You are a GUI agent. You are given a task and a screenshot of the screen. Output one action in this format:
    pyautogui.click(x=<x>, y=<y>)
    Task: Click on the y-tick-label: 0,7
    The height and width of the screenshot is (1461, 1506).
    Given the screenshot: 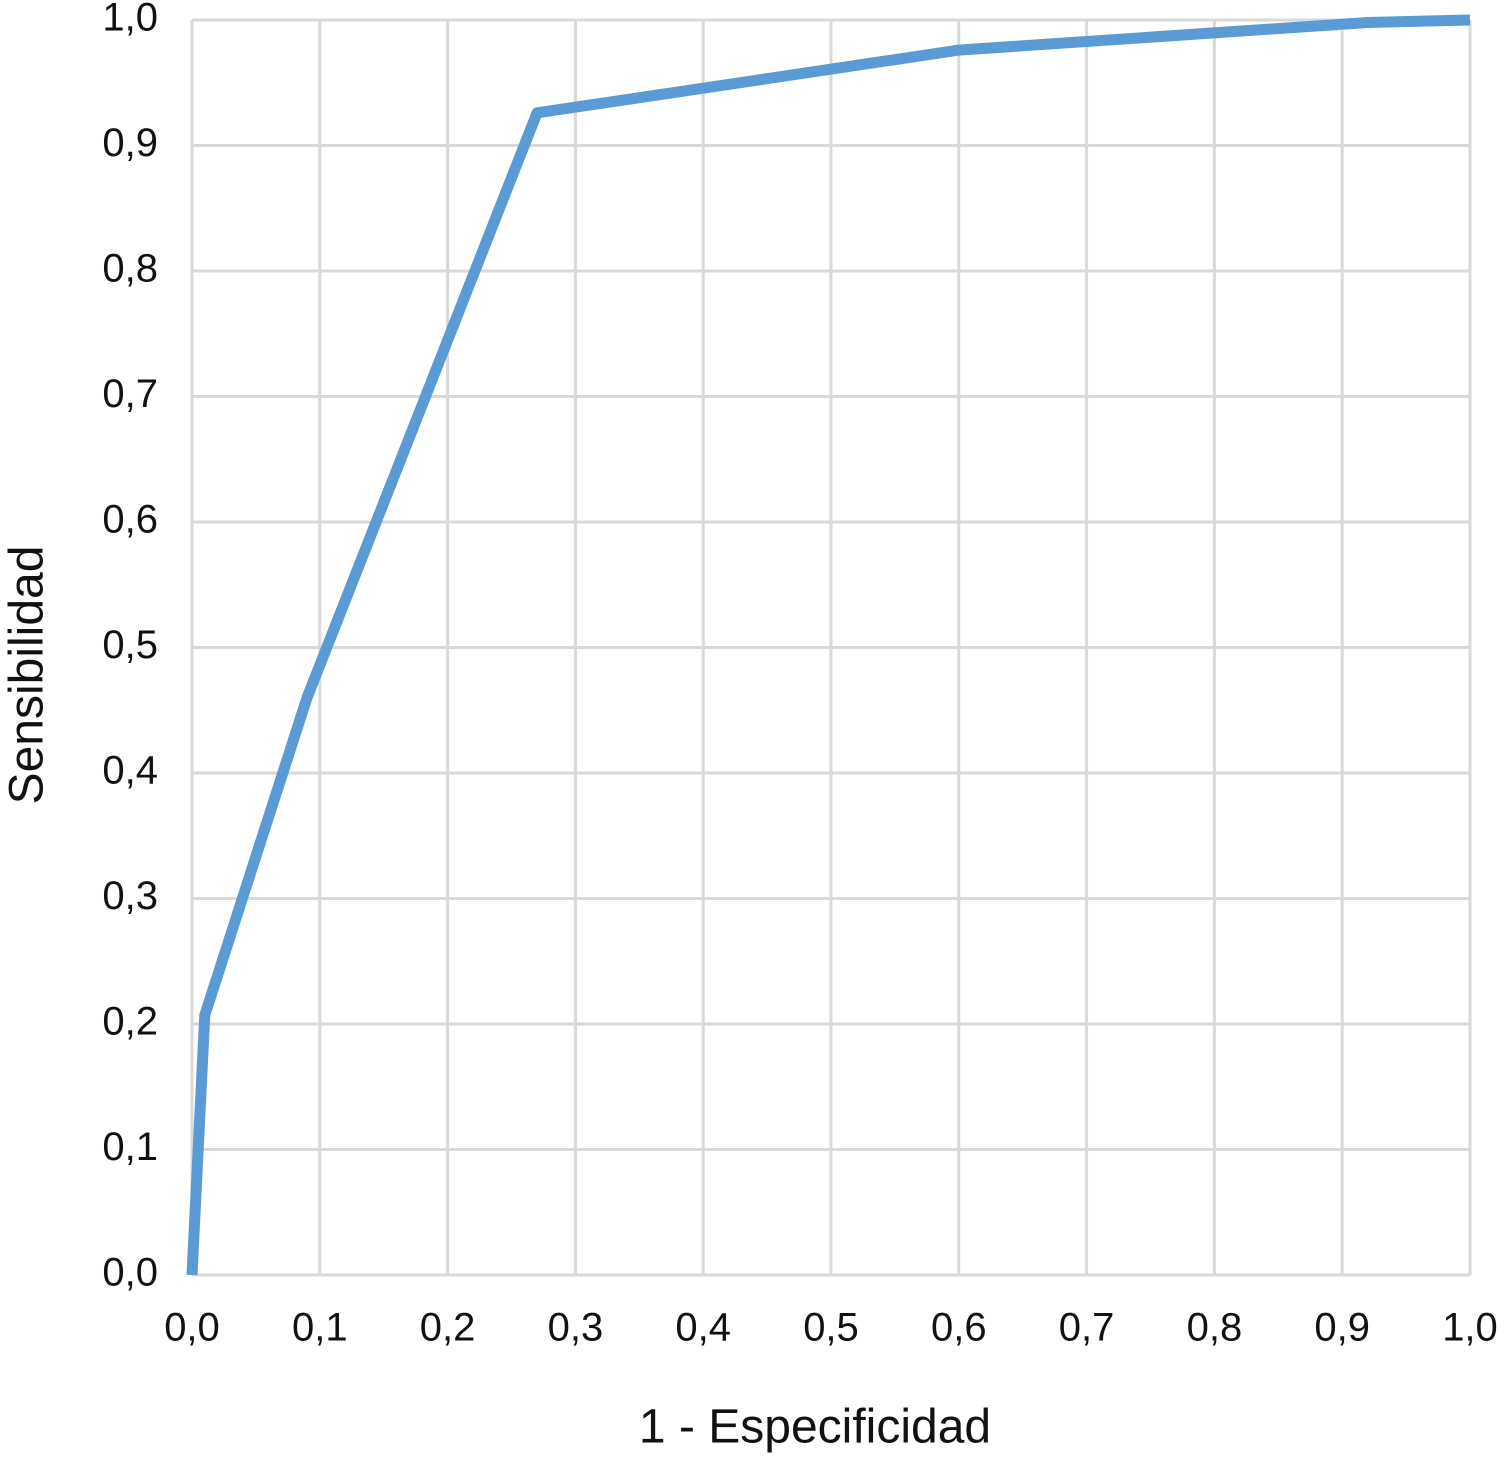 What is the action you would take?
    pyautogui.click(x=130, y=394)
    